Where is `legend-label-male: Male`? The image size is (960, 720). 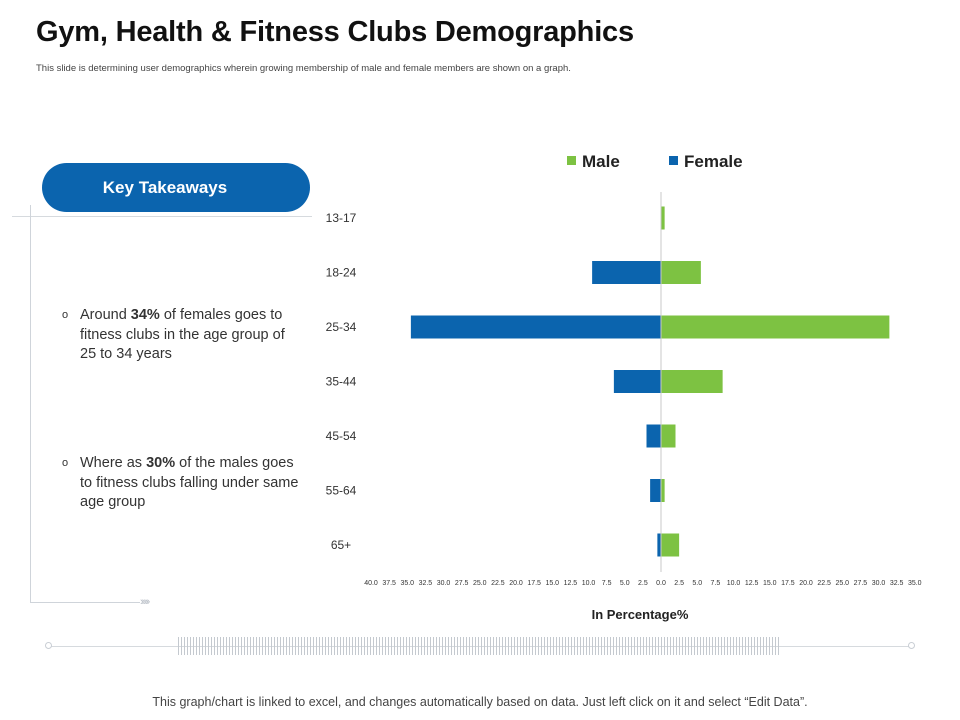 legend-label-male: Male is located at coordinates (601, 161).